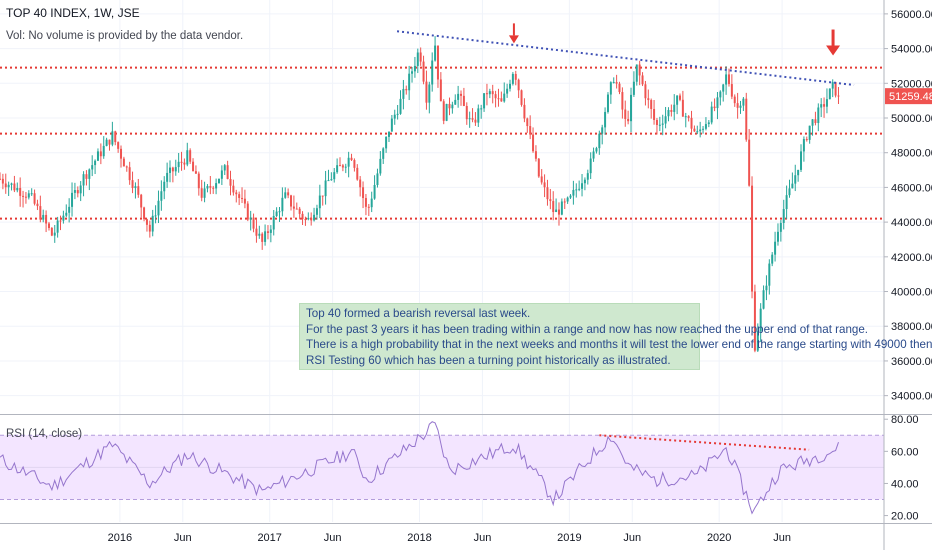 The image size is (932, 550). I want to click on time-axis: 2016 Jun 2017 Jun 2018 Jun 2019 Jun 2020 Jun, so click(449, 538).